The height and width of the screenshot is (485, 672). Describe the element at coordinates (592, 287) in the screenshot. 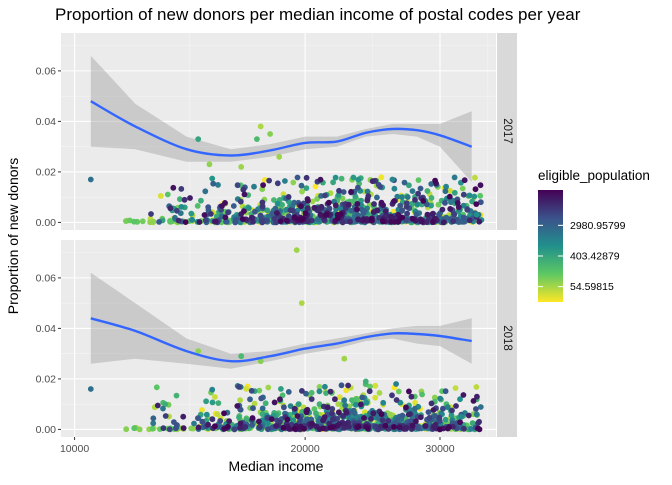

I see `legend-tick-label: 54.59815` at that location.